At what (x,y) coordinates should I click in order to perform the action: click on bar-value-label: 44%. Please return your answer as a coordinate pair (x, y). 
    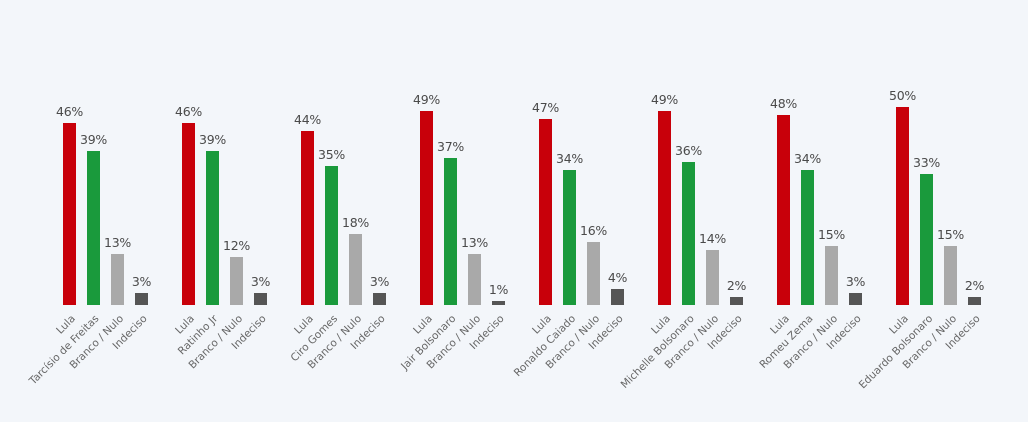
    Looking at the image, I should click on (307, 119).